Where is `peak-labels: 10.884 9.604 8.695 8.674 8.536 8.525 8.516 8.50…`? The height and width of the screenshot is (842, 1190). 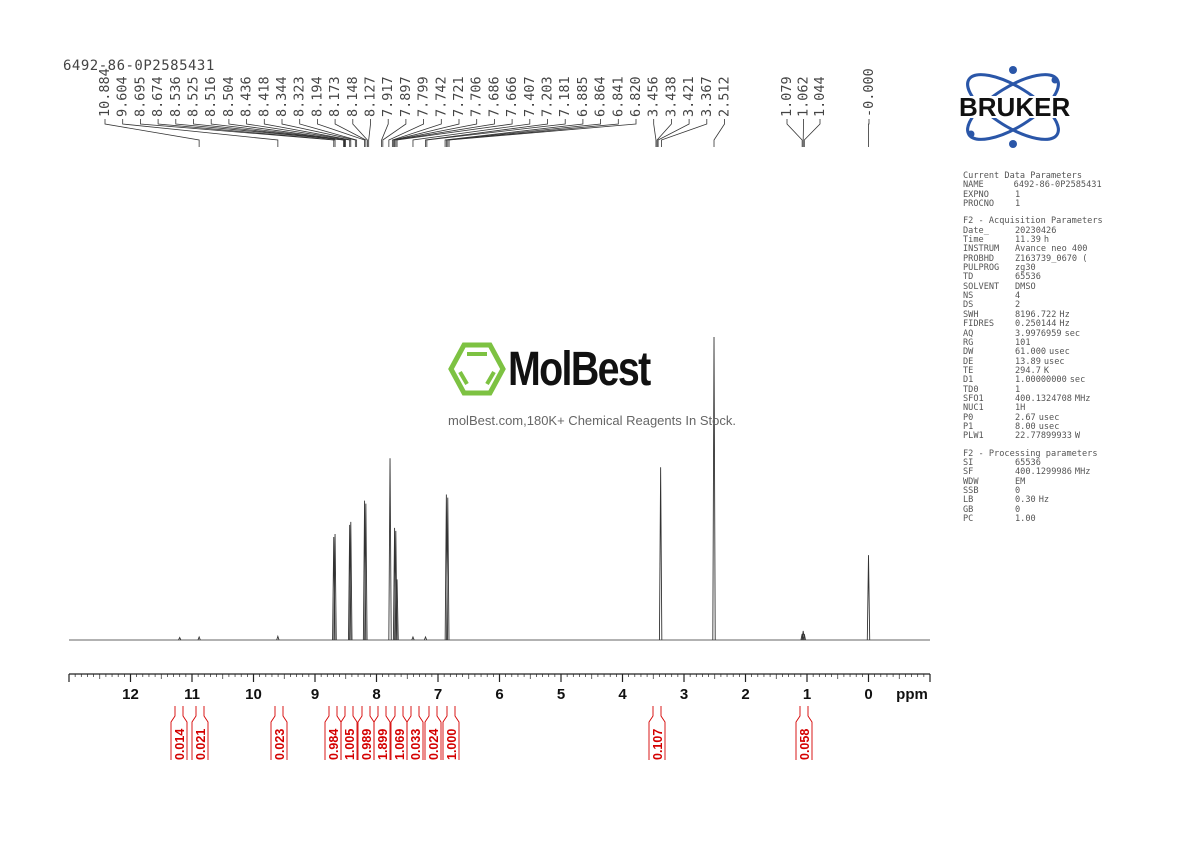
peak-labels: 10.884 9.604 8.695 8.674 8.536 8.525 8.516 8.50… is located at coordinates (487, 107).